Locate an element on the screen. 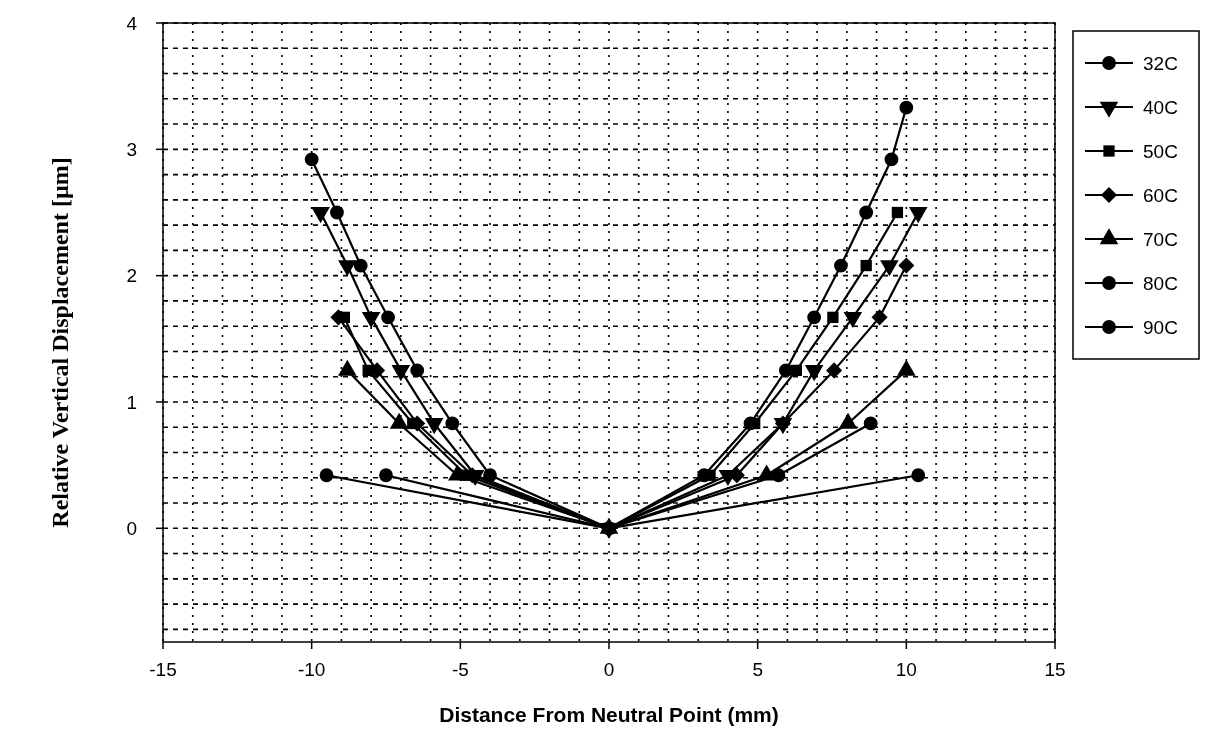 The height and width of the screenshot is (742, 1208). x-tick-label: -15 is located at coordinates (163, 669).